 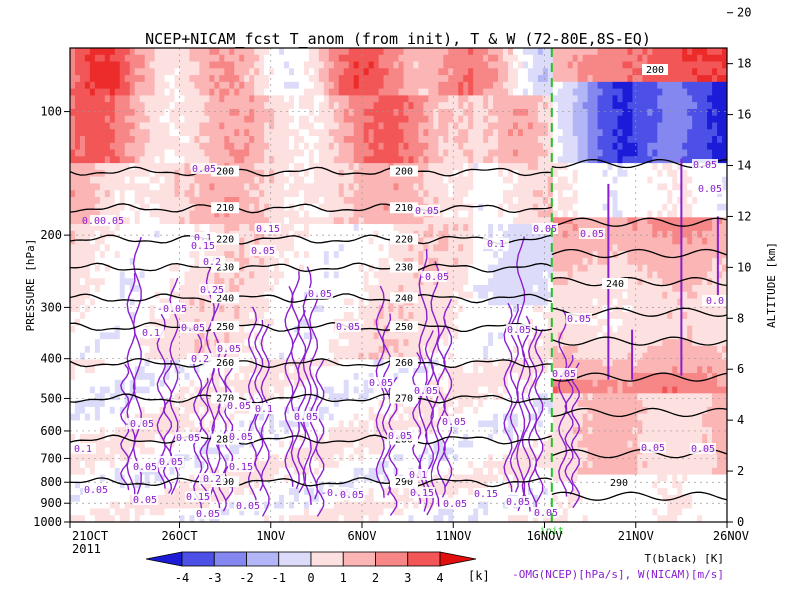 I want to click on x-tick-label: 11NOV, so click(x=453, y=536).